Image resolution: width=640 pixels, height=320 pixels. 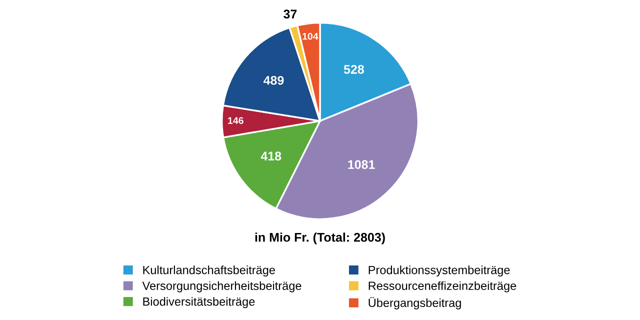 What do you see at coordinates (273, 80) in the screenshot?
I see `data-label: 489` at bounding box center [273, 80].